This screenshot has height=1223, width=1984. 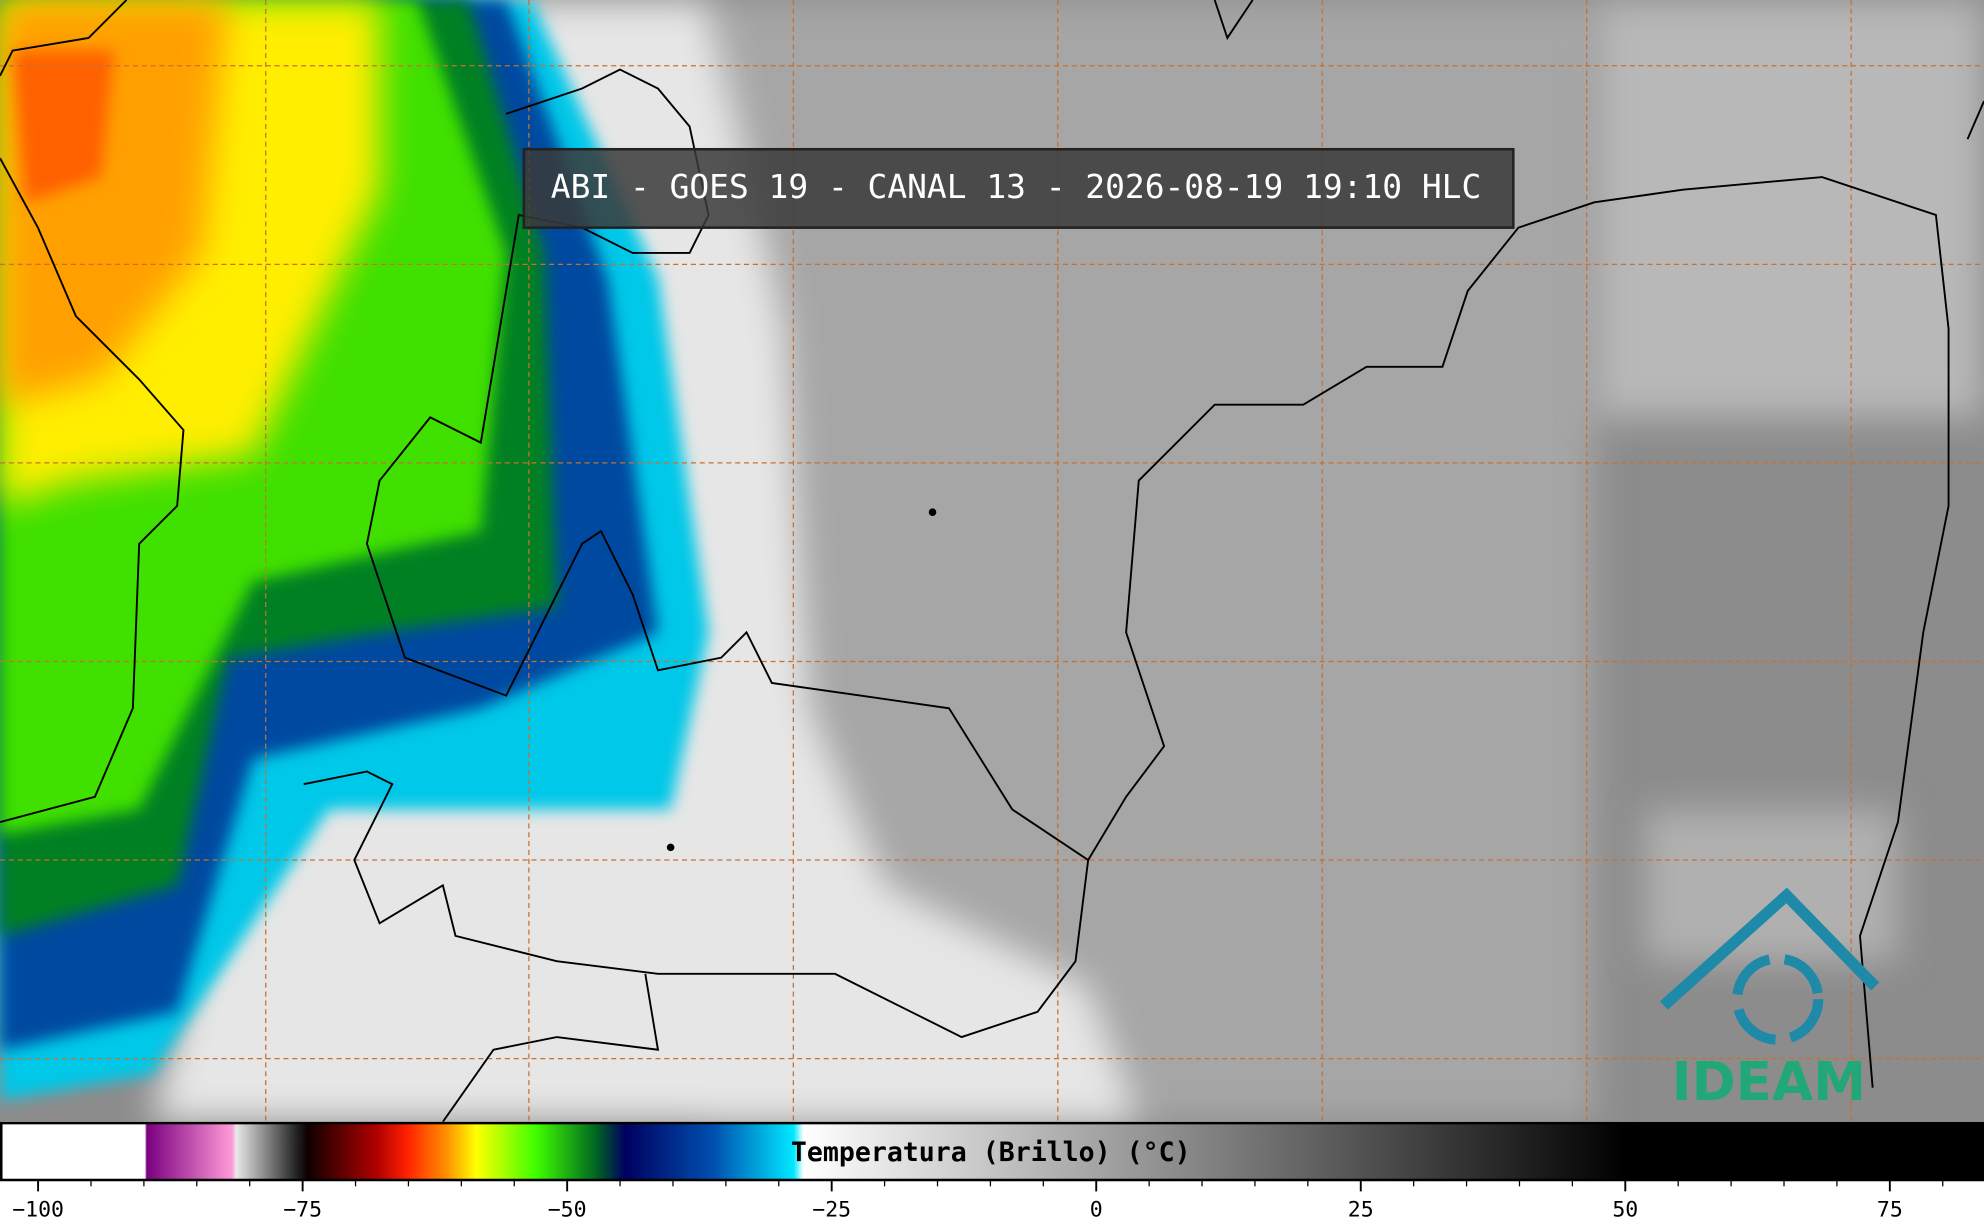 What do you see at coordinates (1890, 1209) in the screenshot?
I see `tick-label: 75` at bounding box center [1890, 1209].